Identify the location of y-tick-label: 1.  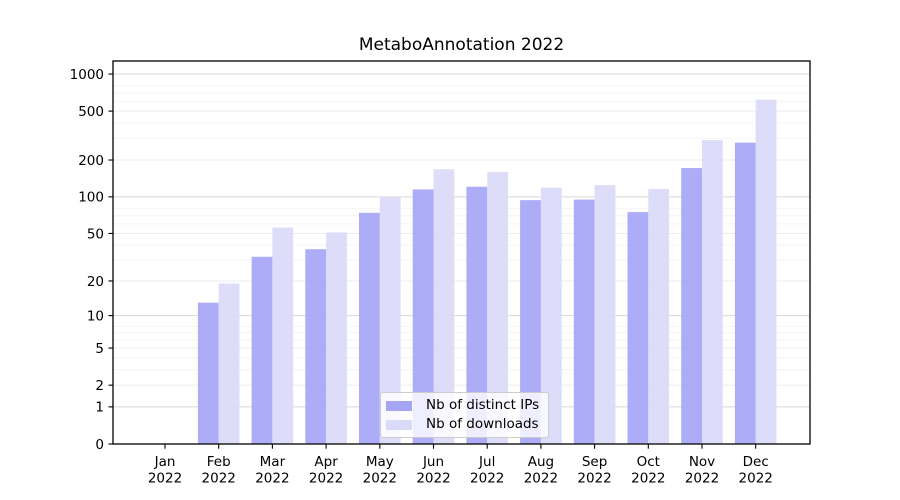
(99, 408).